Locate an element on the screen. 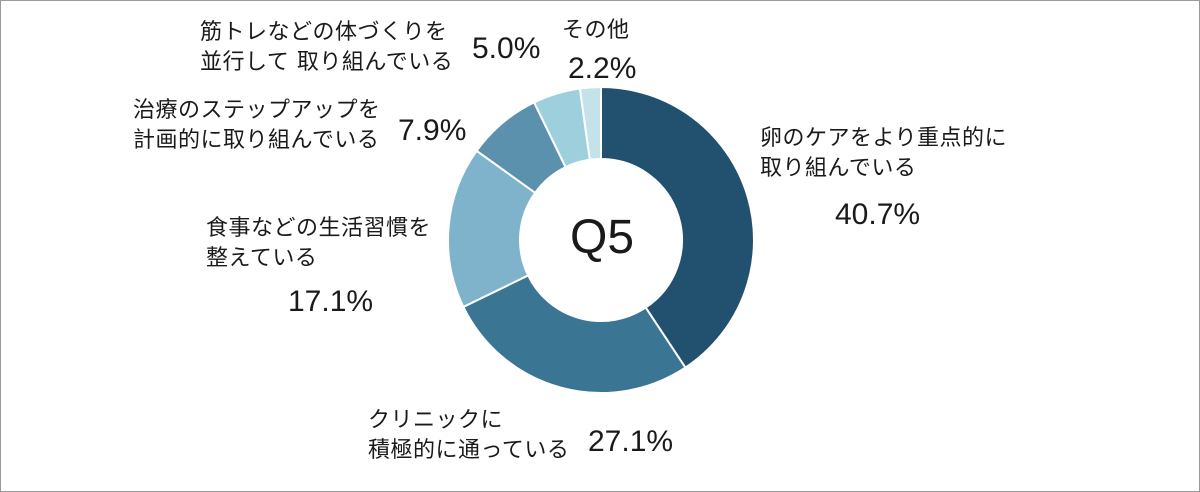 This screenshot has height=492, width=1200. label-other: その他 is located at coordinates (596, 30).